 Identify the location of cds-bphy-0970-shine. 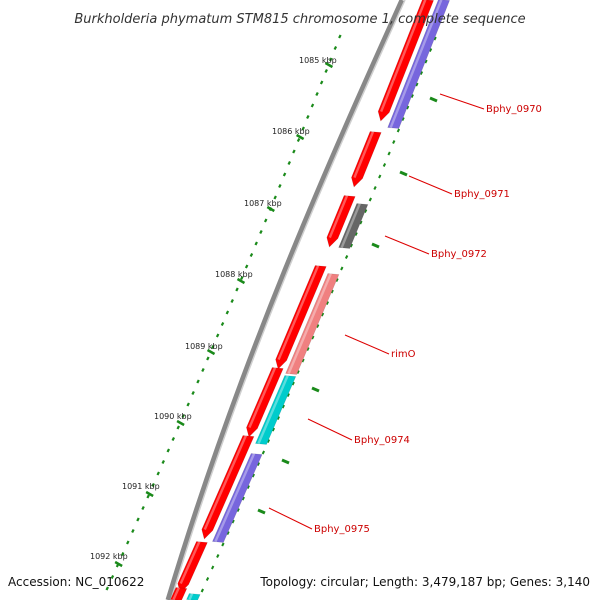
(403, 56).